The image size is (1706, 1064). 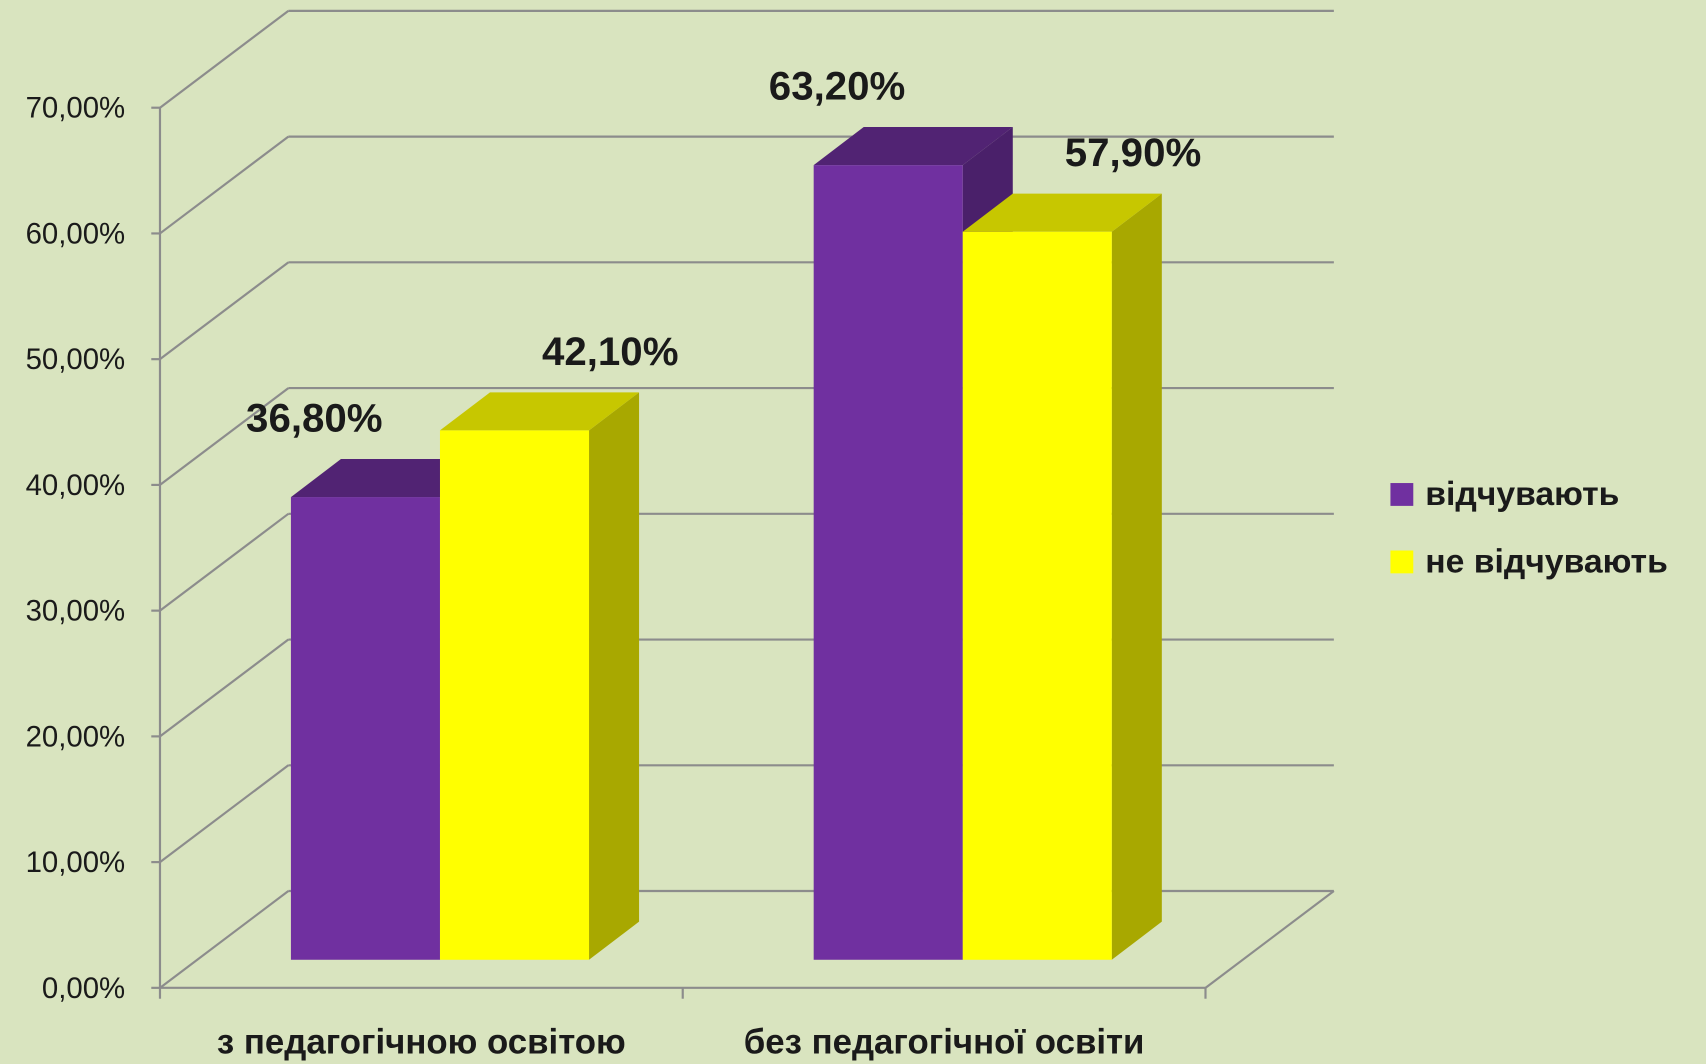 I want to click on x-tick-label: без педагогічної освіти, so click(x=944, y=1042).